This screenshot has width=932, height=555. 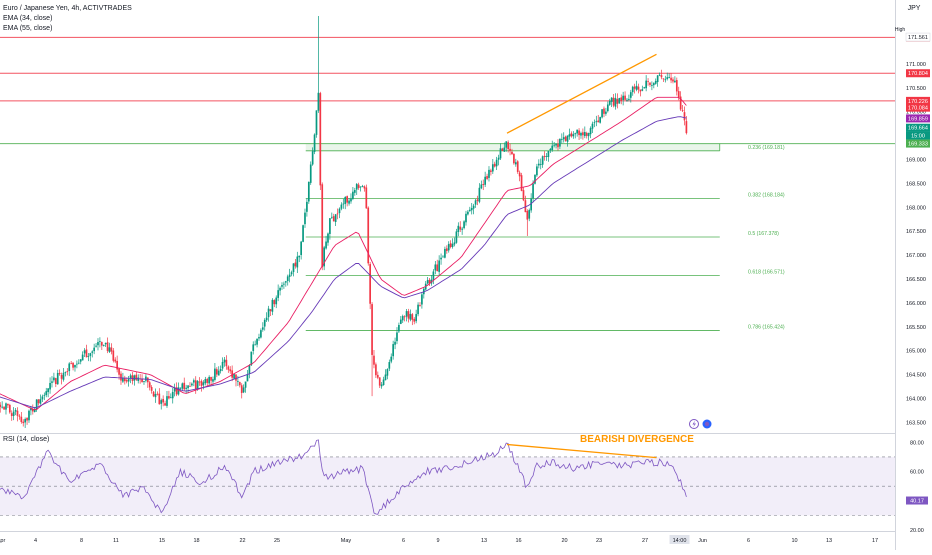 I want to click on event-icon, so click(x=707, y=424).